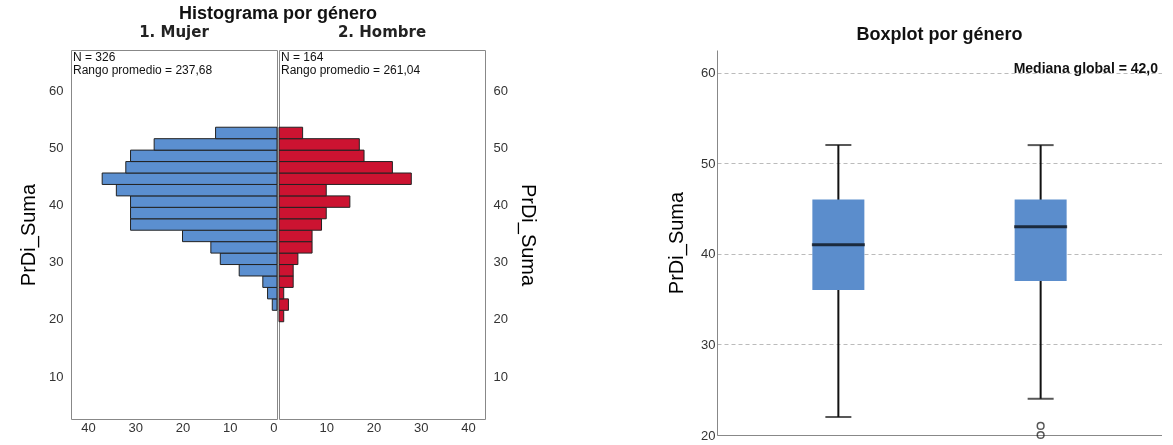 The image size is (1173, 445). Describe the element at coordinates (274, 427) in the screenshot. I see `x-tick-label: 0` at that location.